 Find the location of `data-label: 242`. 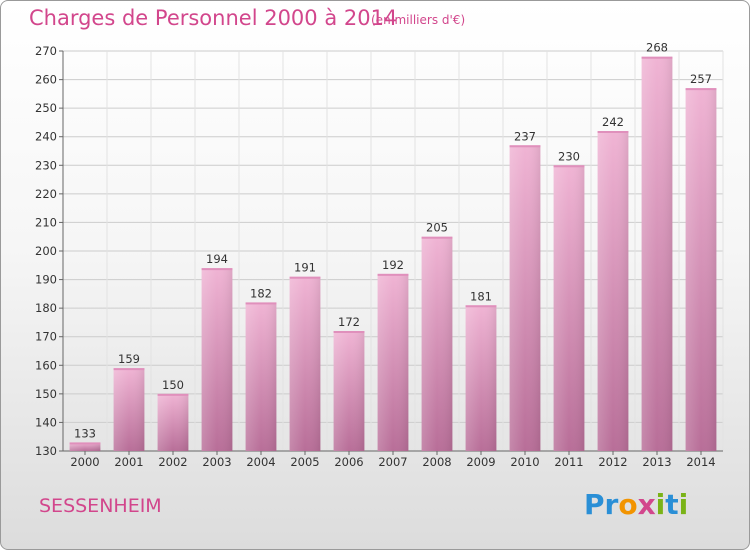

data-label: 242 is located at coordinates (613, 122).